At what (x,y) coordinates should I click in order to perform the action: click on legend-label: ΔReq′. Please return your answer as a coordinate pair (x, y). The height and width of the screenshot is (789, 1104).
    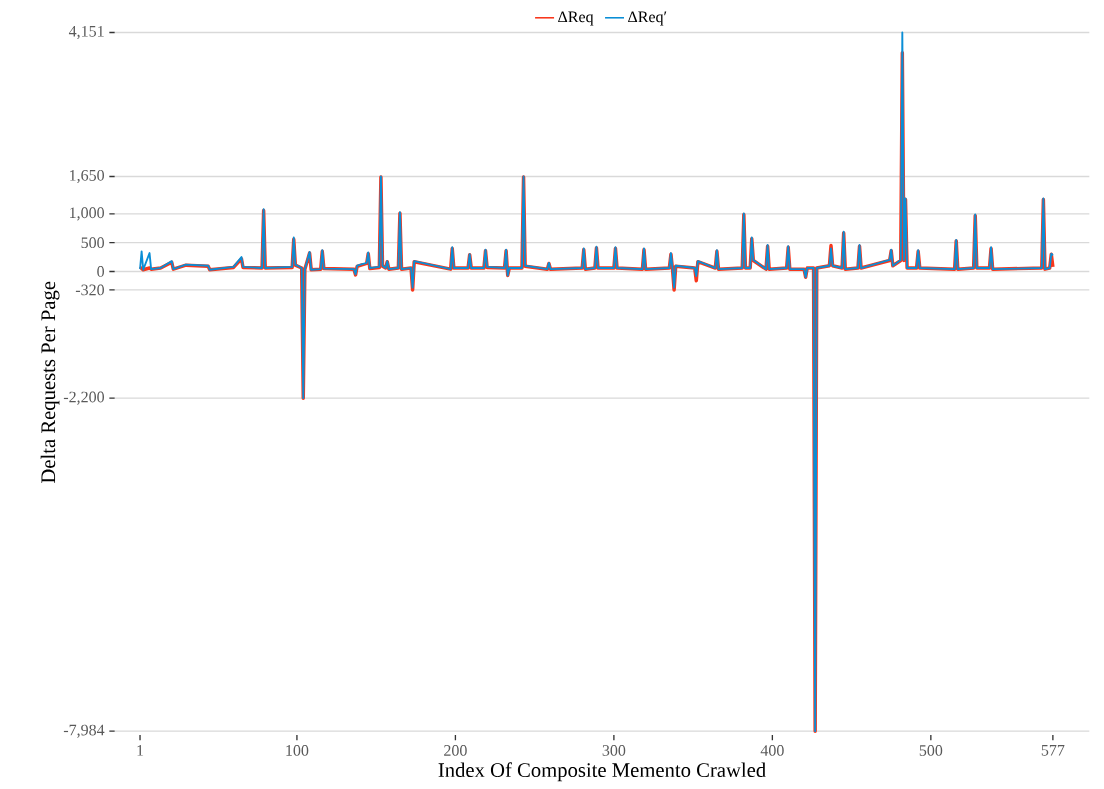
    Looking at the image, I should click on (647, 18).